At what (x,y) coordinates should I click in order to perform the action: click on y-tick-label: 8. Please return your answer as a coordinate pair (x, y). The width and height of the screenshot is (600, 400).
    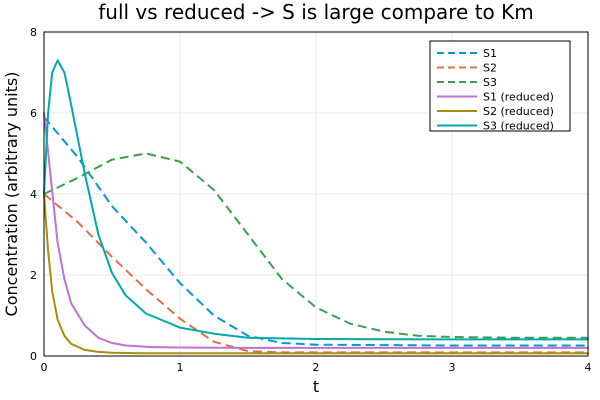
    Looking at the image, I should click on (33, 32).